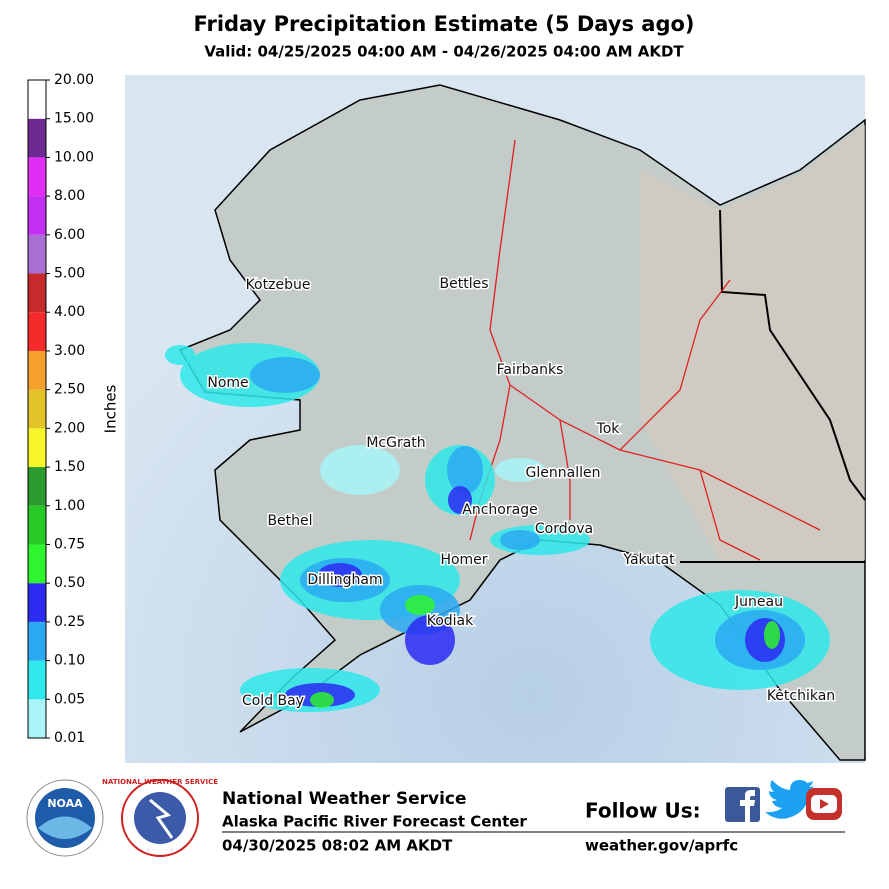 The width and height of the screenshot is (889, 889). Describe the element at coordinates (450, 621) in the screenshot. I see `city-label: Kodiak` at that location.